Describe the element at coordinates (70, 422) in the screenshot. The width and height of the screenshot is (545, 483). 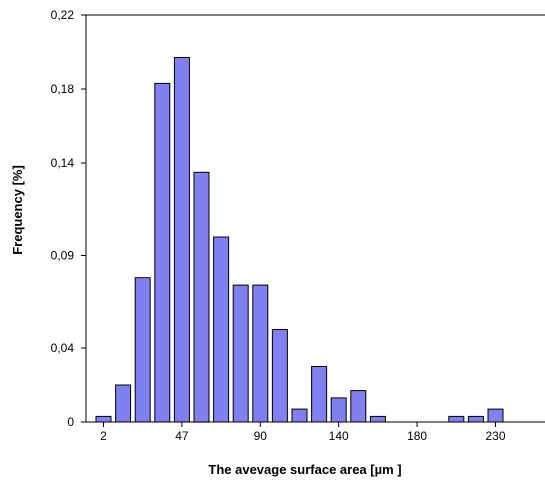
I see `y-tick-label: 0` at that location.